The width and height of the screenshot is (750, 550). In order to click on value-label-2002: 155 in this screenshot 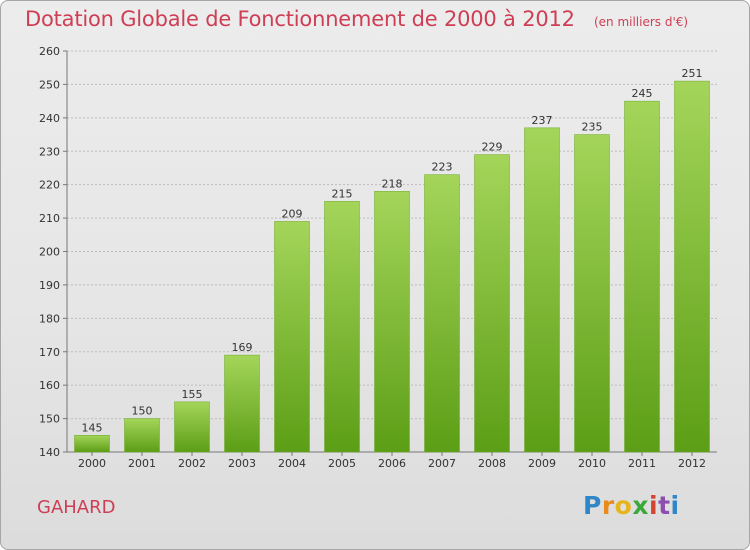, I will do `click(192, 394)`.